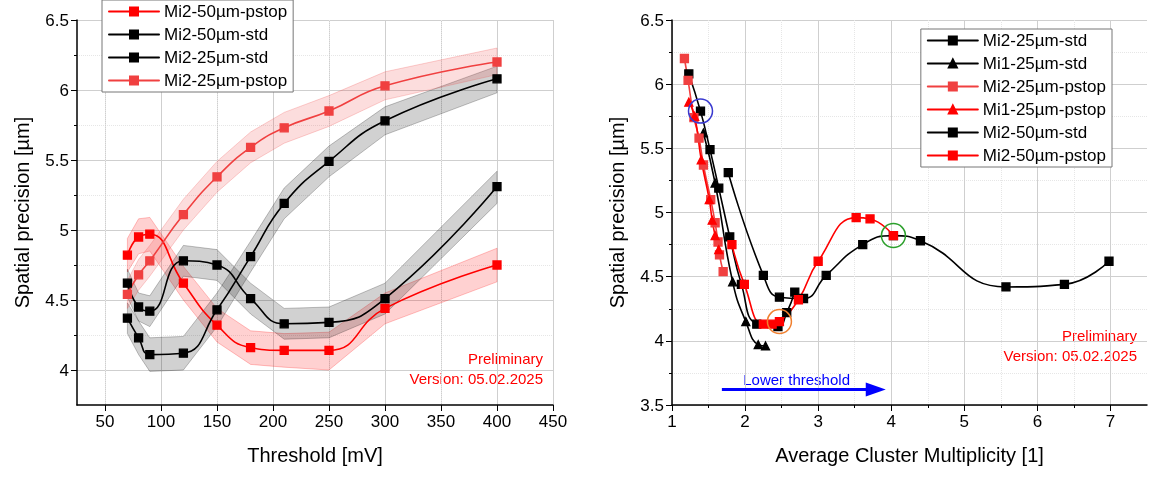 The width and height of the screenshot is (1155, 479). What do you see at coordinates (1037, 421) in the screenshot?
I see `x-tick-label: 6` at bounding box center [1037, 421].